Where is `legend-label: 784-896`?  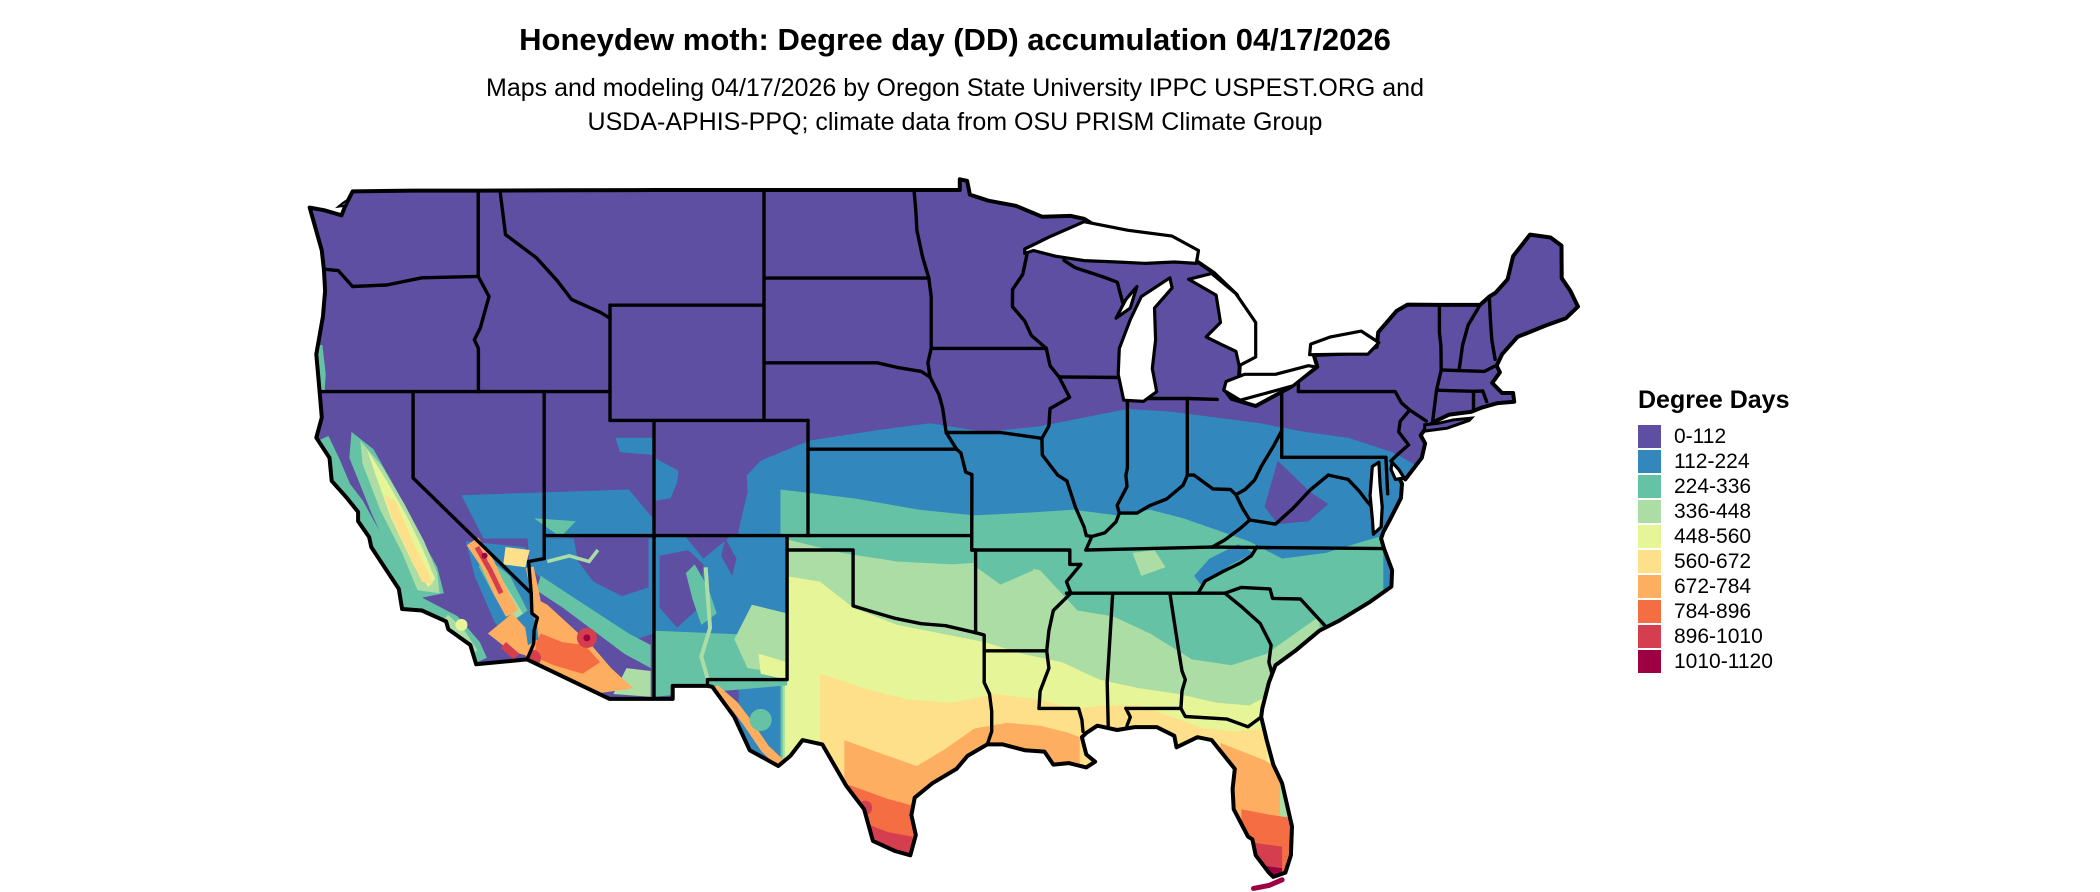
legend-label: 784-896 is located at coordinates (1713, 611).